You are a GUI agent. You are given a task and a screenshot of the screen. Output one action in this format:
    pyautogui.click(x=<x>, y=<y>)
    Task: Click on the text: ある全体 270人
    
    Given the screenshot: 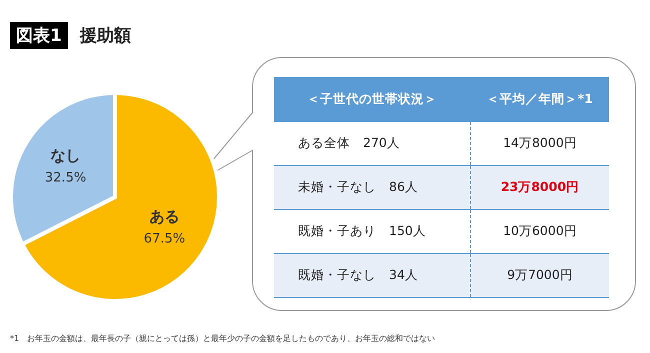 What is the action you would take?
    pyautogui.click(x=372, y=144)
    